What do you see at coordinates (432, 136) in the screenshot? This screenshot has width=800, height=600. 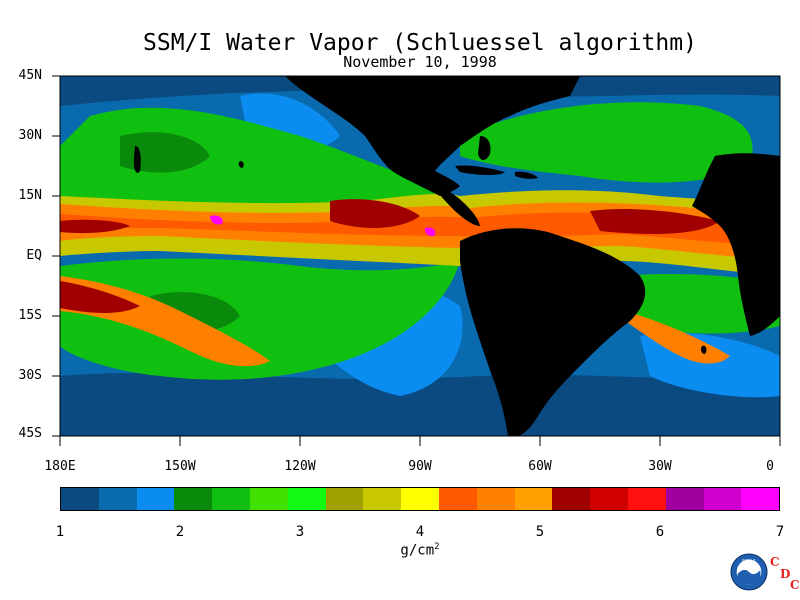 I see `north-america-land` at bounding box center [432, 136].